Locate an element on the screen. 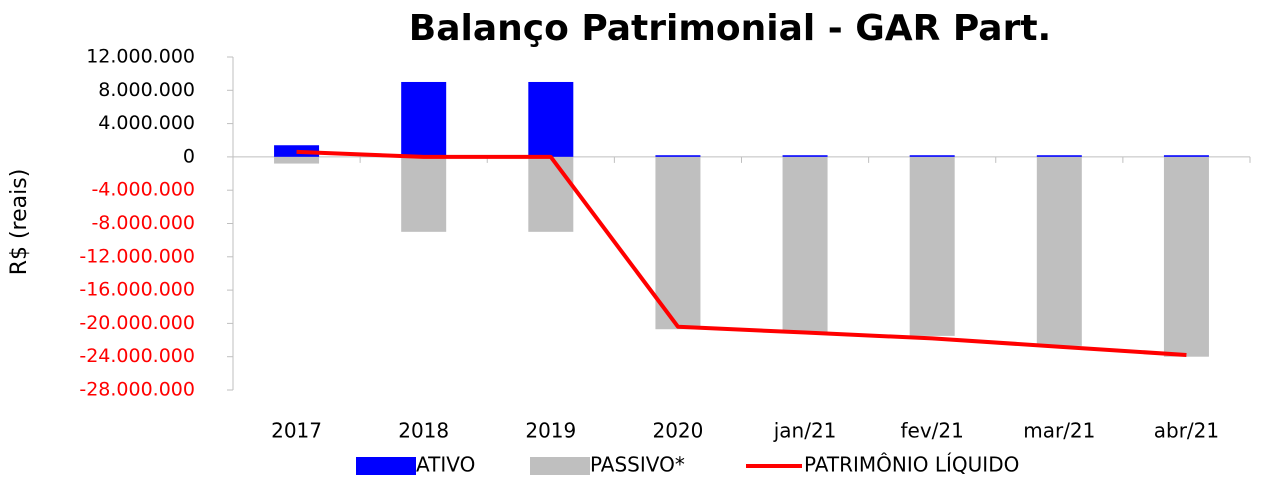 The width and height of the screenshot is (1268, 480). y-tick-label: -12.000.000 is located at coordinates (137, 256).